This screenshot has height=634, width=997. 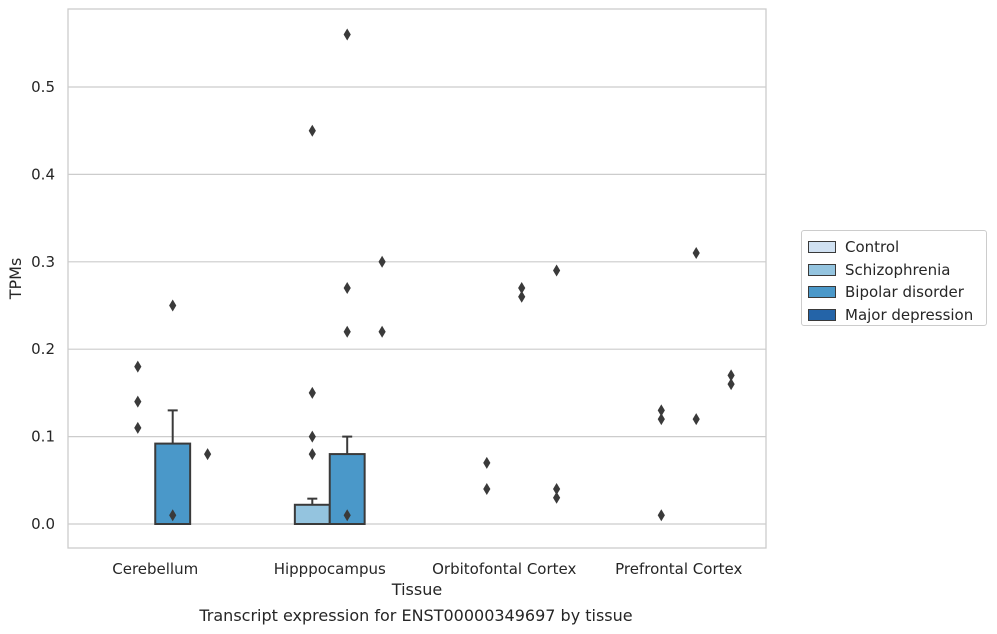 I want to click on legend-item: Bipolar disorder, so click(x=897, y=292).